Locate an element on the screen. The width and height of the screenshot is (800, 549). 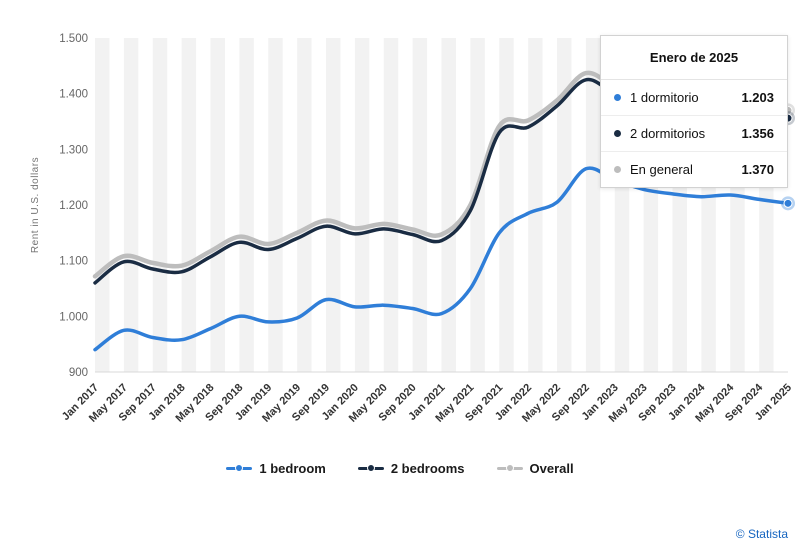
legend-item: 2 bedrooms is located at coordinates (411, 468).